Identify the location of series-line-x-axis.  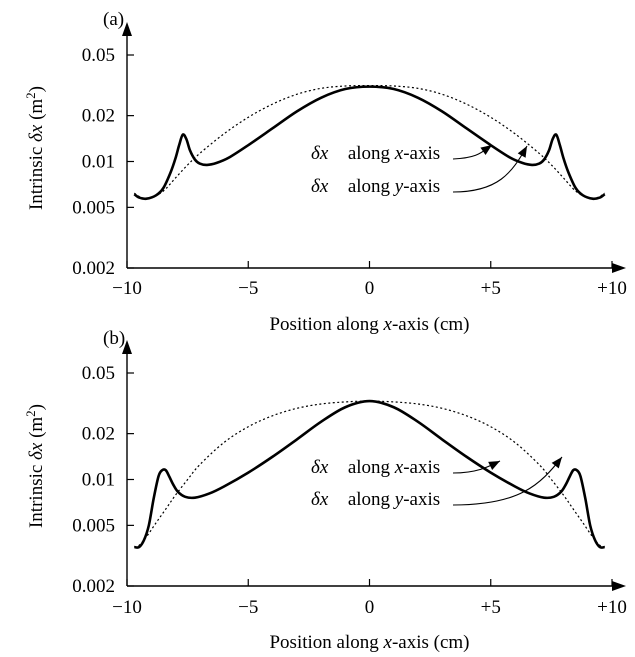
(369, 143).